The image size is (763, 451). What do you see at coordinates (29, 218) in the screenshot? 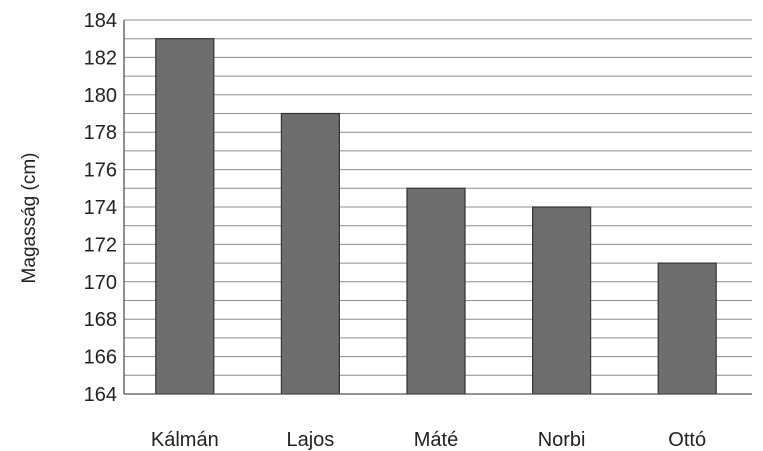
I see `y-axis-title: Magasság (cm)` at bounding box center [29, 218].